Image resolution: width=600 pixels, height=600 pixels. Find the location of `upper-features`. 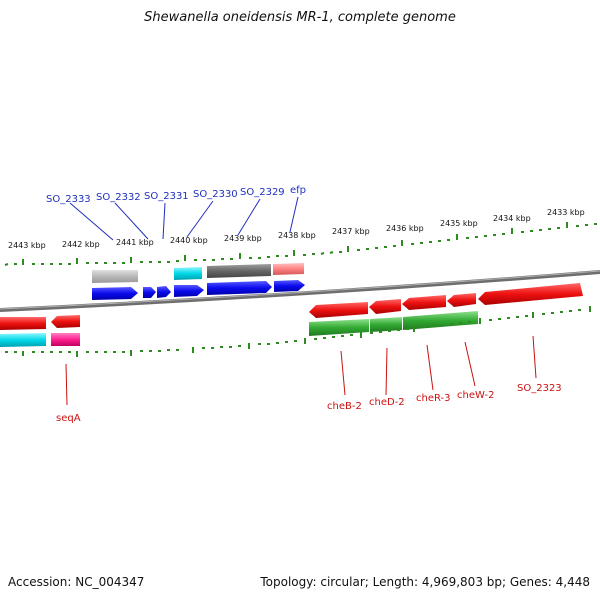

upper-features is located at coordinates (198, 273).